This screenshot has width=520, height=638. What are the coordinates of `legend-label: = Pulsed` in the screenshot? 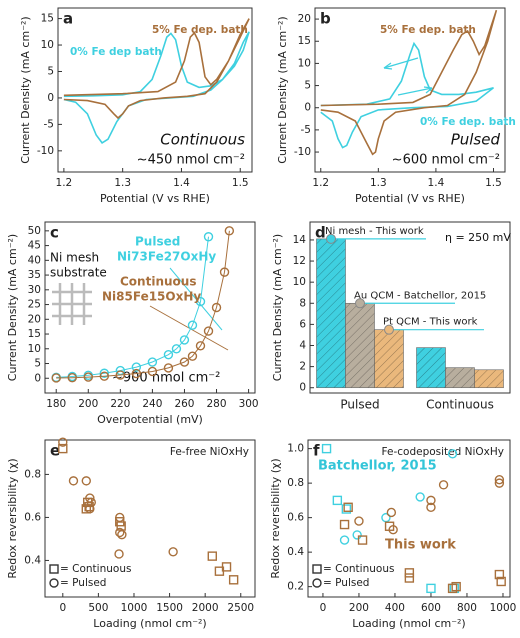 It's located at (346, 583).